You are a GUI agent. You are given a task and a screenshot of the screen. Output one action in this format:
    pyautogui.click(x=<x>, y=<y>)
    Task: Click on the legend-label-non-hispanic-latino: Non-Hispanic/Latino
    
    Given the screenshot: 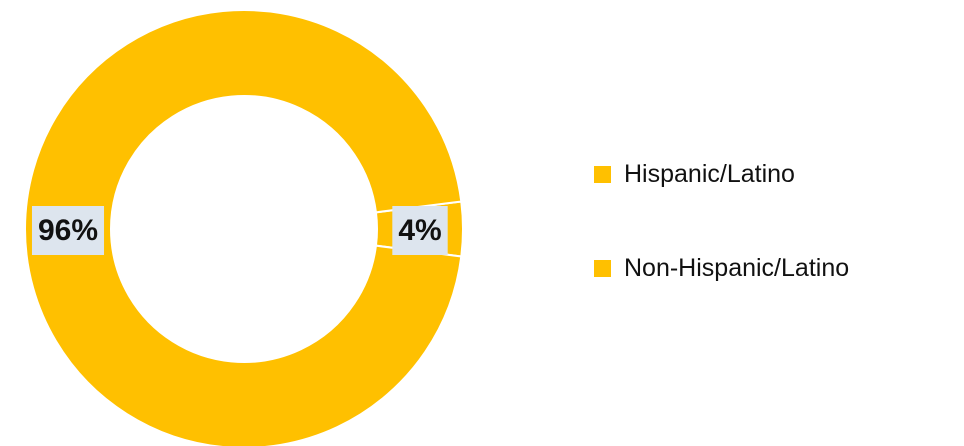 What is the action you would take?
    pyautogui.click(x=737, y=267)
    